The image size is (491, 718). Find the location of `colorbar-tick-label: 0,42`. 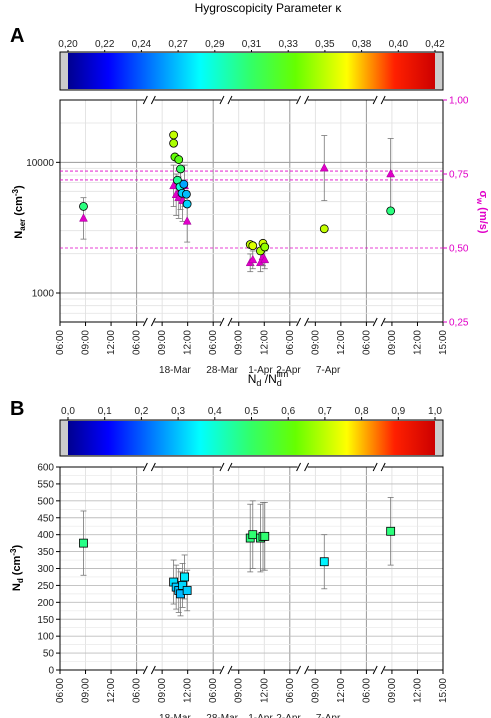

colorbar-tick-label: 0,42 is located at coordinates (435, 44).